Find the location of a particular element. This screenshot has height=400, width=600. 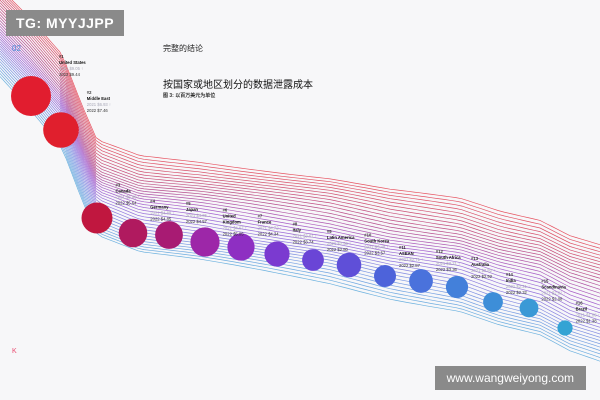

bubble-label-text: #14 is located at coordinates (510, 274).